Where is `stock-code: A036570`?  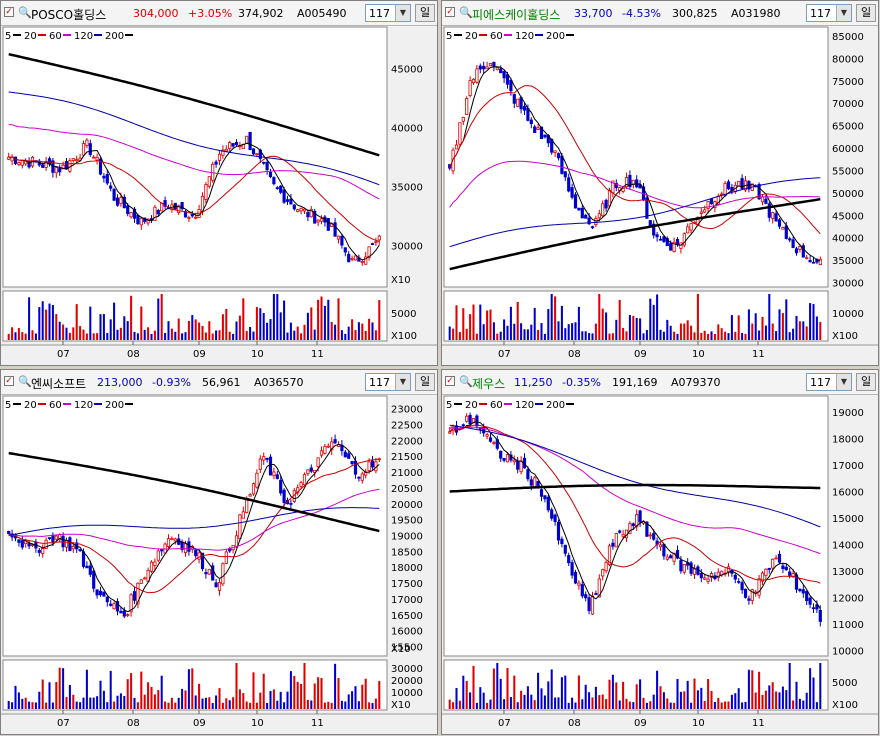
stock-code: A036570 is located at coordinates (279, 382).